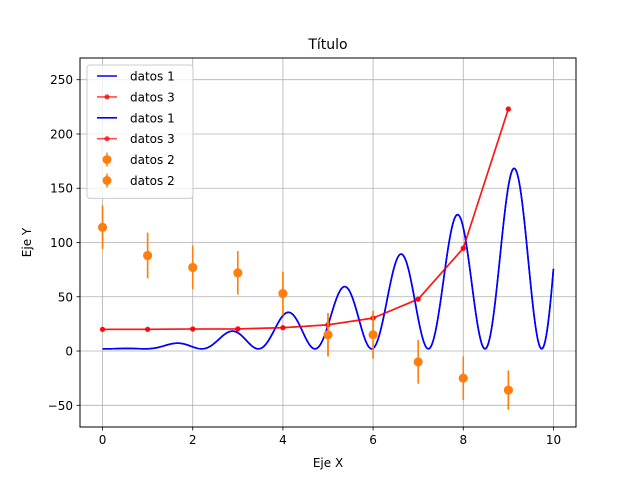 Image resolution: width=640 pixels, height=480 pixels. I want to click on x-tick-label: 6, so click(373, 440).